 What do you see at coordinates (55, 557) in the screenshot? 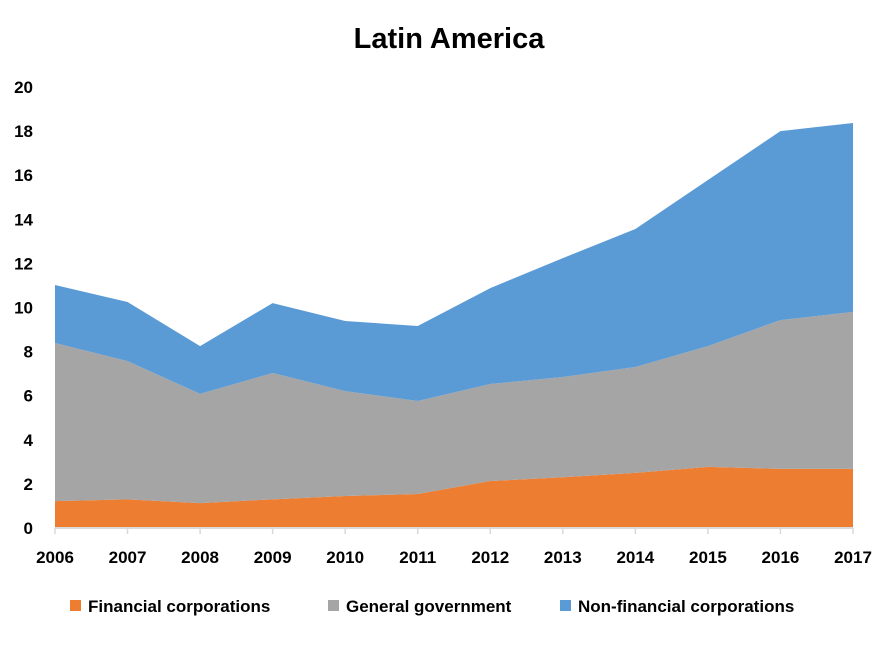
I see `x-tick-label: 2006` at bounding box center [55, 557].